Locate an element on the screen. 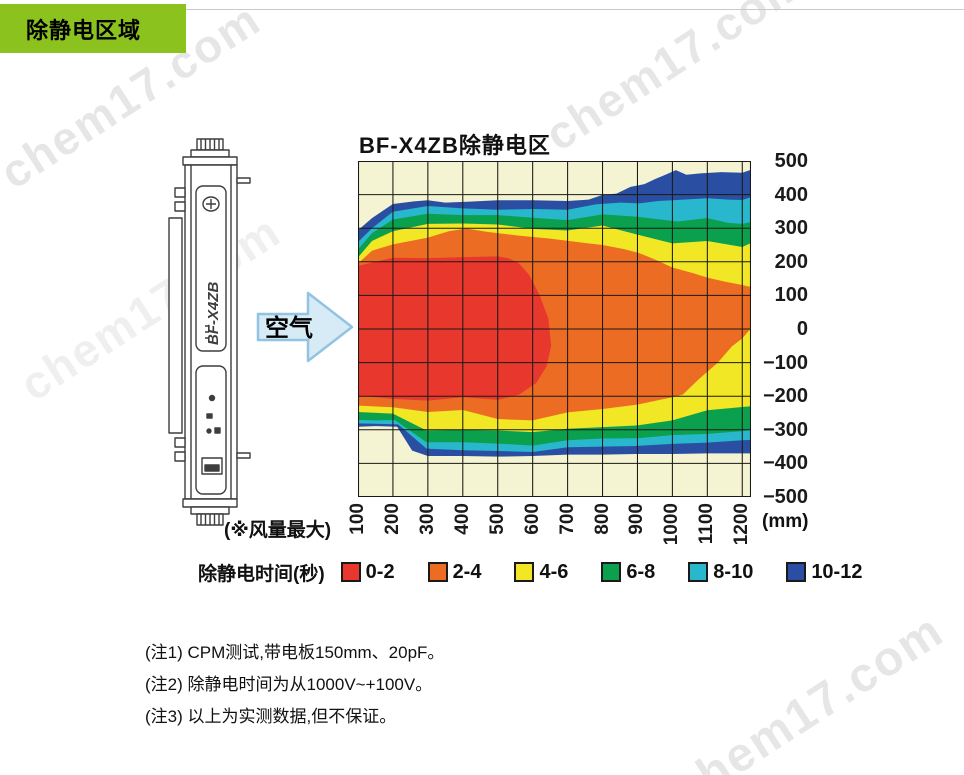 The width and height of the screenshot is (964, 775). legend-item-4-6: 4-6 is located at coordinates (541, 572).